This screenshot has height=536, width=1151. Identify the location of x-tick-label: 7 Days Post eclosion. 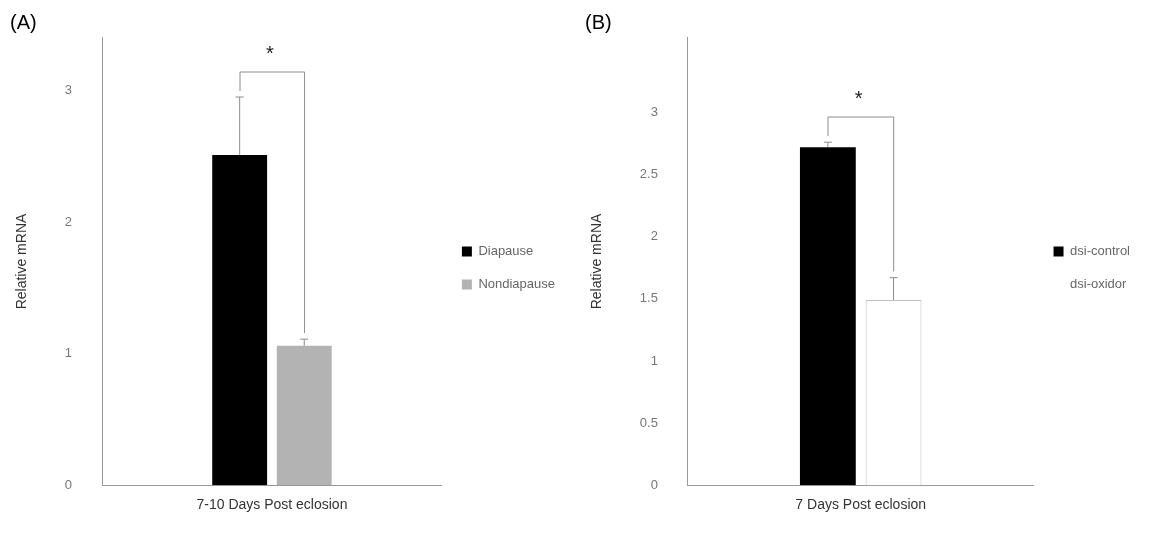
(861, 504).